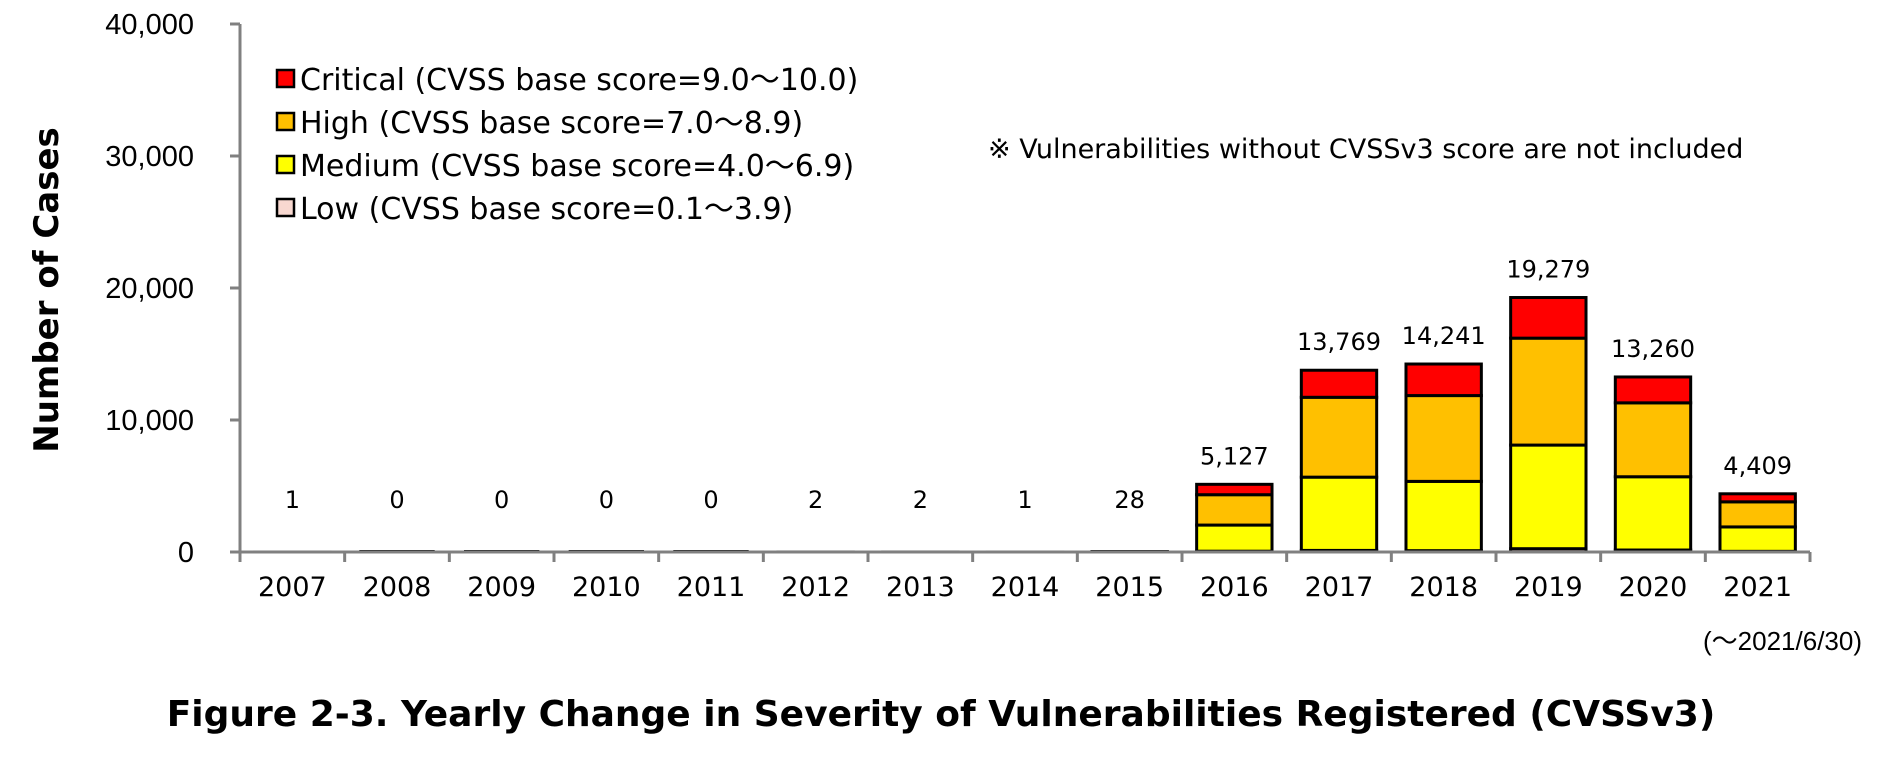 Image resolution: width=1882 pixels, height=760 pixels. What do you see at coordinates (149, 25) in the screenshot?
I see `y-tick-label: 40,000` at bounding box center [149, 25].